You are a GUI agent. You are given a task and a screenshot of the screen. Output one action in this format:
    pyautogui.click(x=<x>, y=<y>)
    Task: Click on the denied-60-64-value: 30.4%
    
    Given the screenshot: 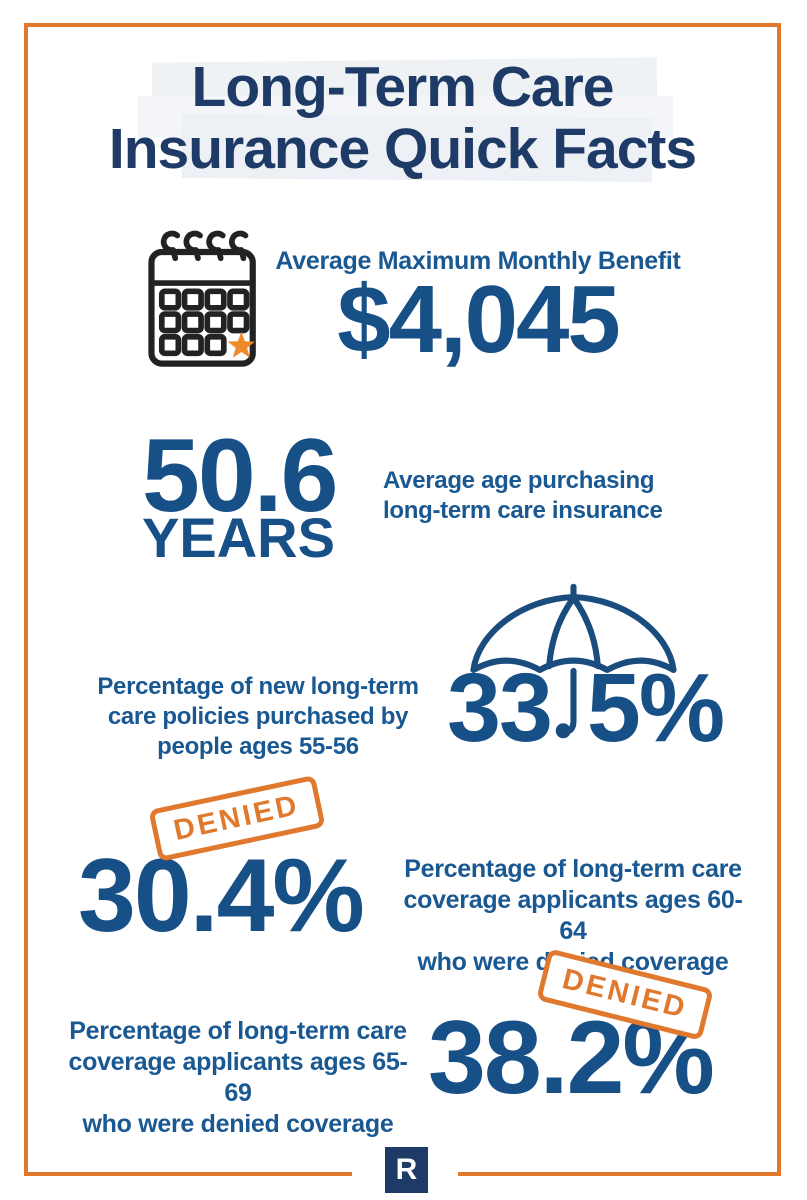 What is the action you would take?
    pyautogui.click(x=221, y=896)
    